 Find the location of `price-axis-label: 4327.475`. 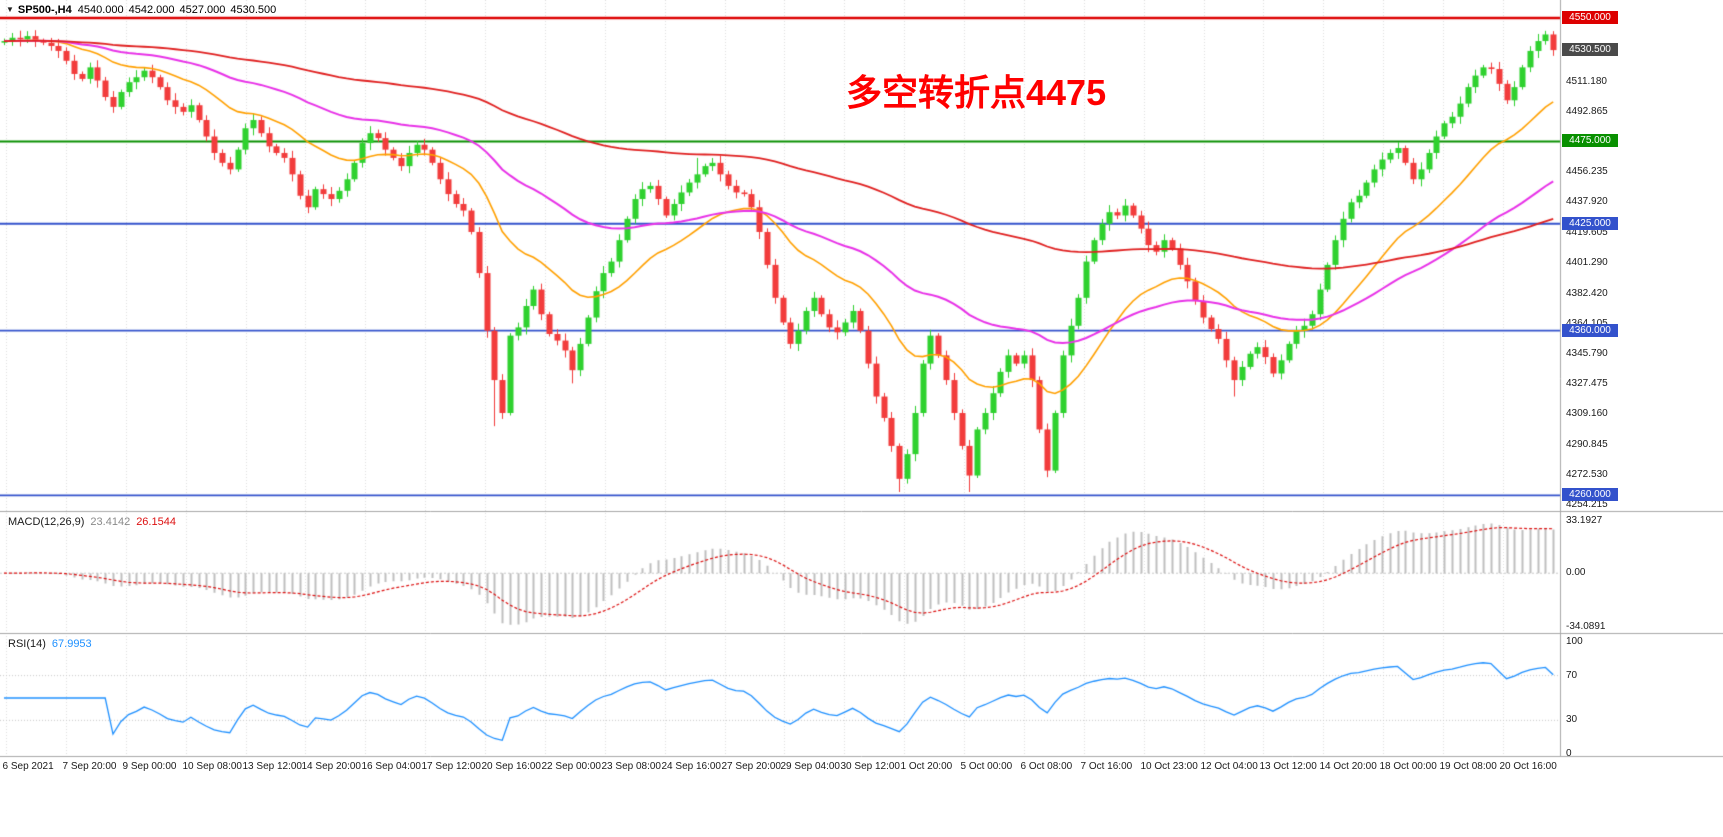

price-axis-label: 4327.475 is located at coordinates (1587, 384).